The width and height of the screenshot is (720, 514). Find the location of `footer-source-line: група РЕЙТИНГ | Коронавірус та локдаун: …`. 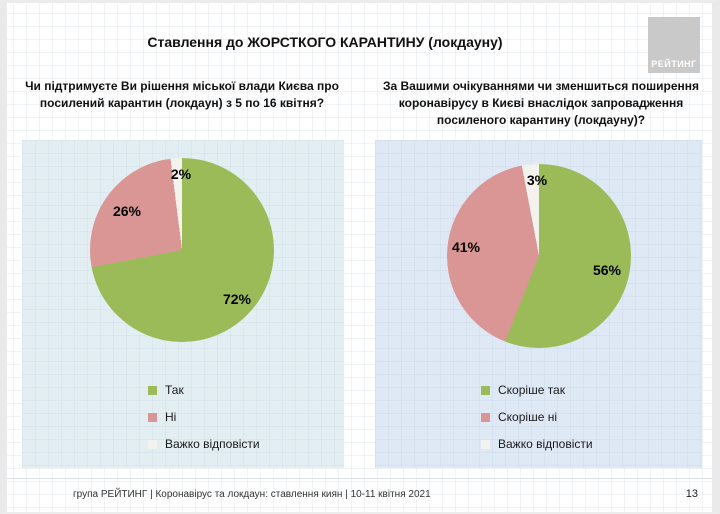

footer-source-line: група РЕЙТИНГ | Коронавірус та локдаун: … is located at coordinates (252, 494).